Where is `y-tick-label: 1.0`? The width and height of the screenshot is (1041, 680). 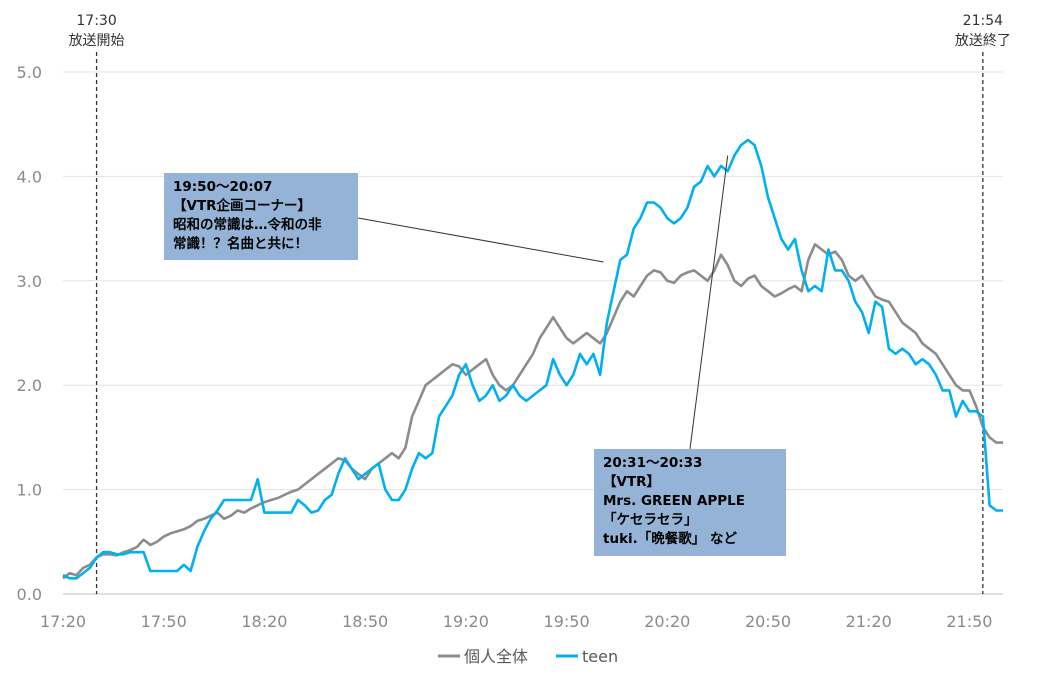
y-tick-label: 1.0 is located at coordinates (29, 490).